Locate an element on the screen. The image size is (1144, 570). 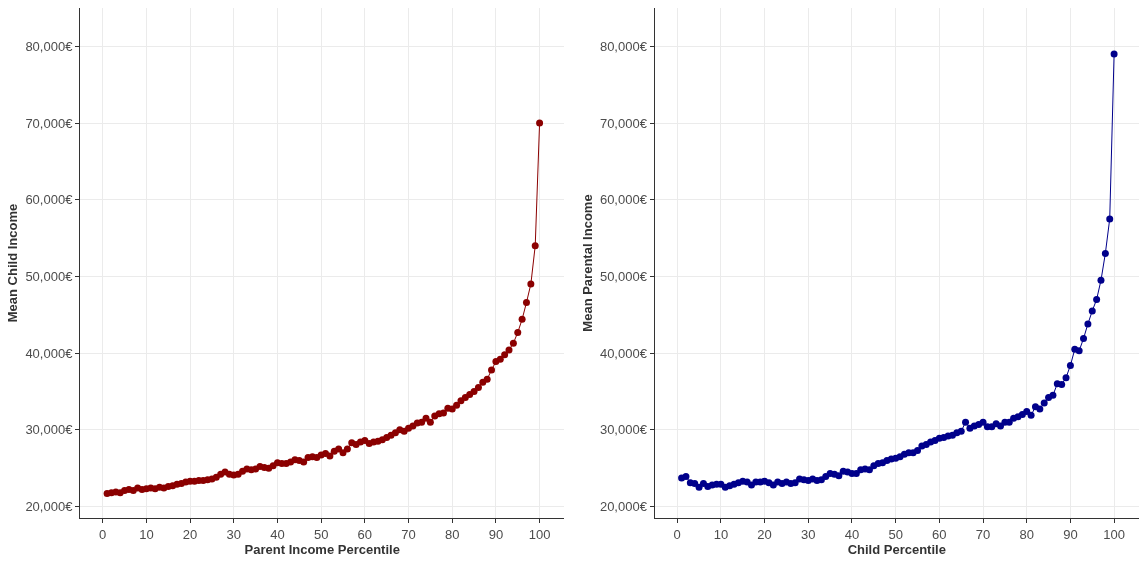
x-axis-title: Child Percentile is located at coordinates (896, 549).